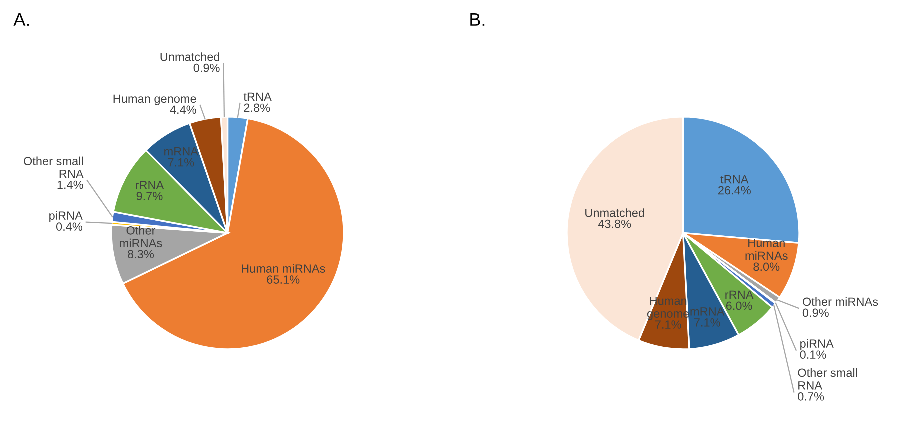  I want to click on data-label: 0.7%, so click(811, 396).